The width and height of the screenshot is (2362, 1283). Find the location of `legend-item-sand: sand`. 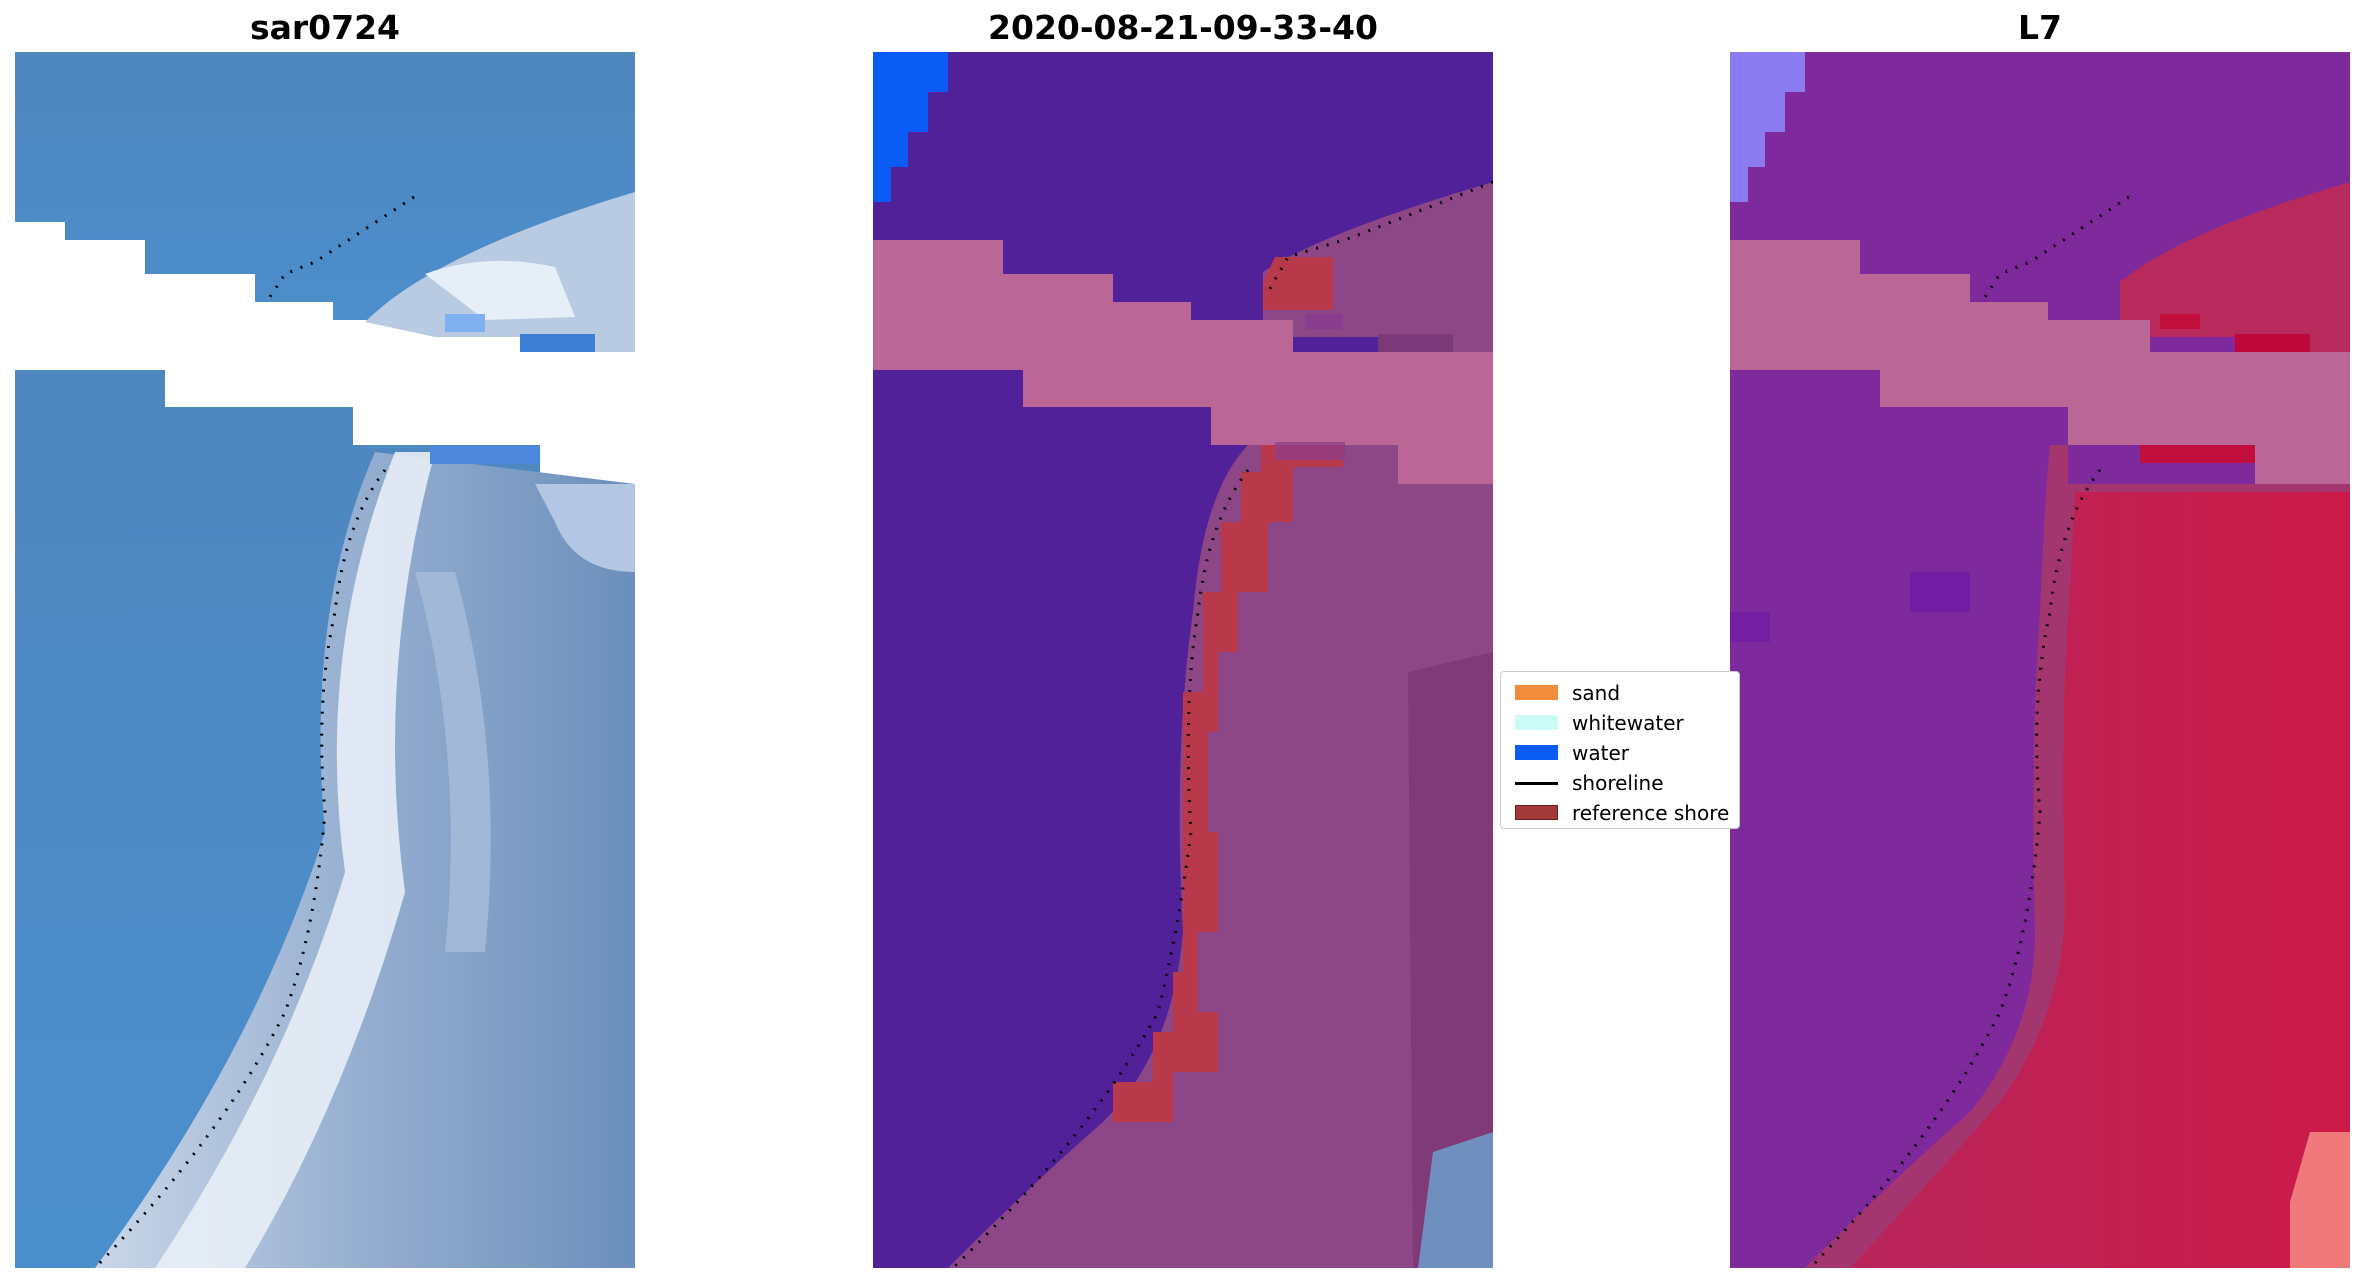

legend-item-sand: sand is located at coordinates (1624, 692).